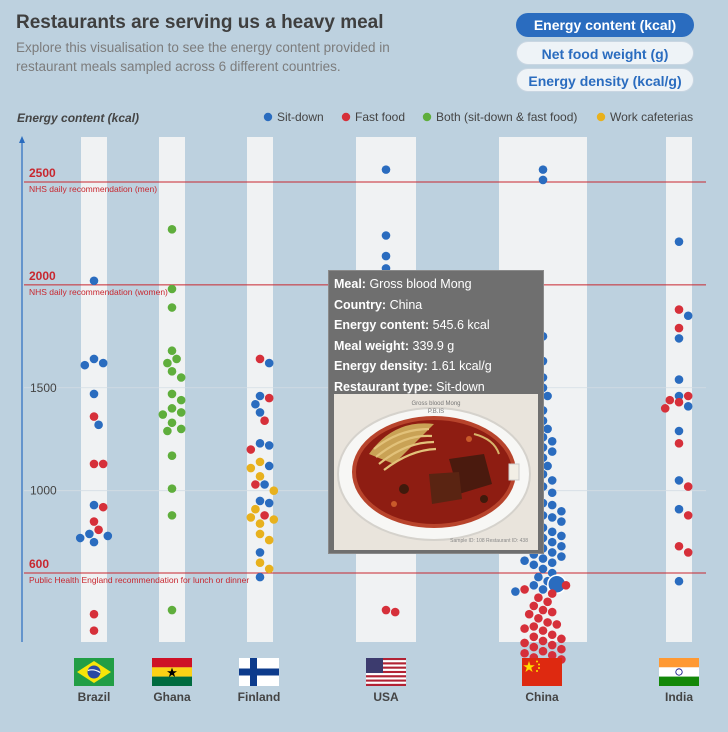 The image size is (728, 732). I want to click on photo-caption-sub: P.B.IS, so click(436, 412).